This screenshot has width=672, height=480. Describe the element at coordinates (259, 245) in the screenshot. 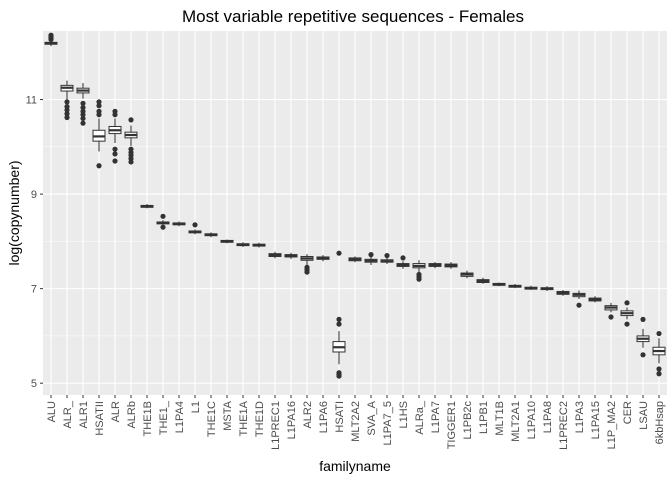

I see `box-THE1D` at that location.